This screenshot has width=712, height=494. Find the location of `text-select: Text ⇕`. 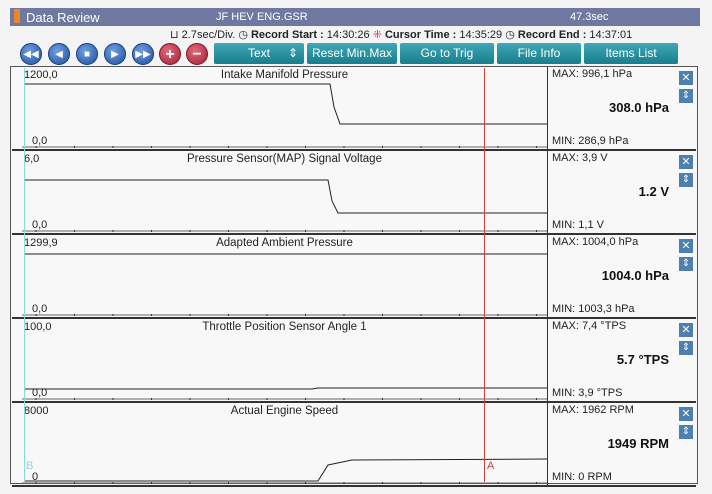

text-select: Text ⇕ is located at coordinates (259, 53).